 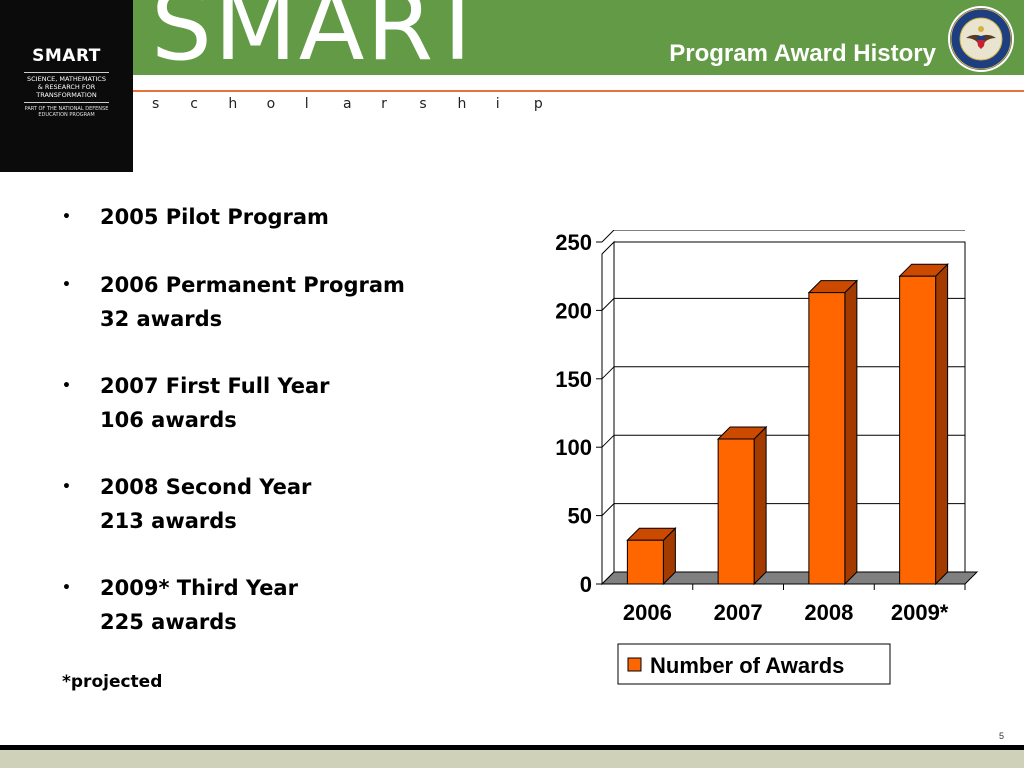 I want to click on brand-subtitle-letter: c, so click(x=194, y=104).